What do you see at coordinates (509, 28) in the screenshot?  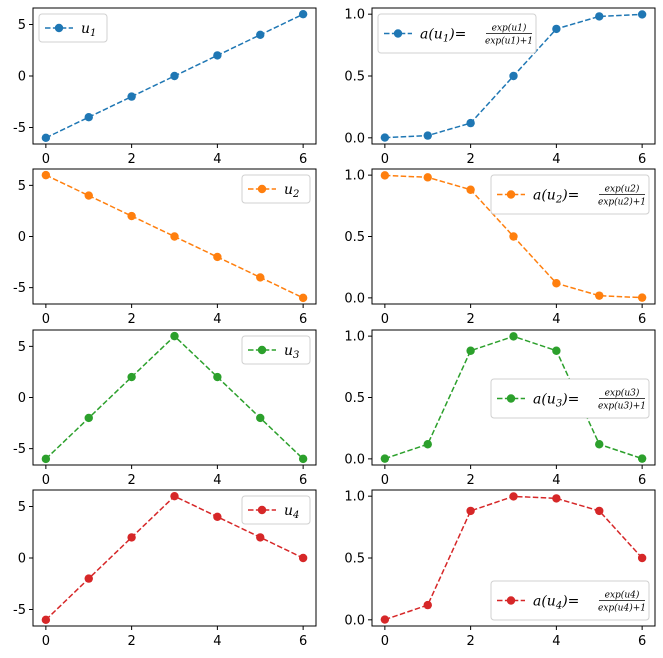 I see `legend-fraction-numerator: exp(u1)` at bounding box center [509, 28].